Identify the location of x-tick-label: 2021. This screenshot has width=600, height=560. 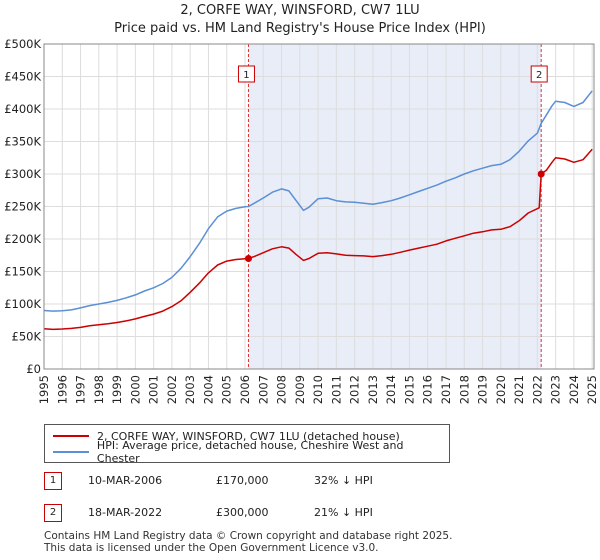
(519, 389).